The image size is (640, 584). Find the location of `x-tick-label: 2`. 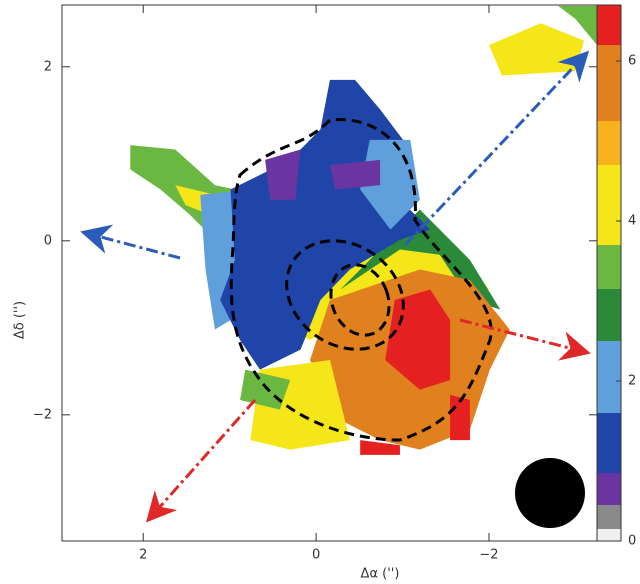

x-tick-label: 2 is located at coordinates (143, 555).